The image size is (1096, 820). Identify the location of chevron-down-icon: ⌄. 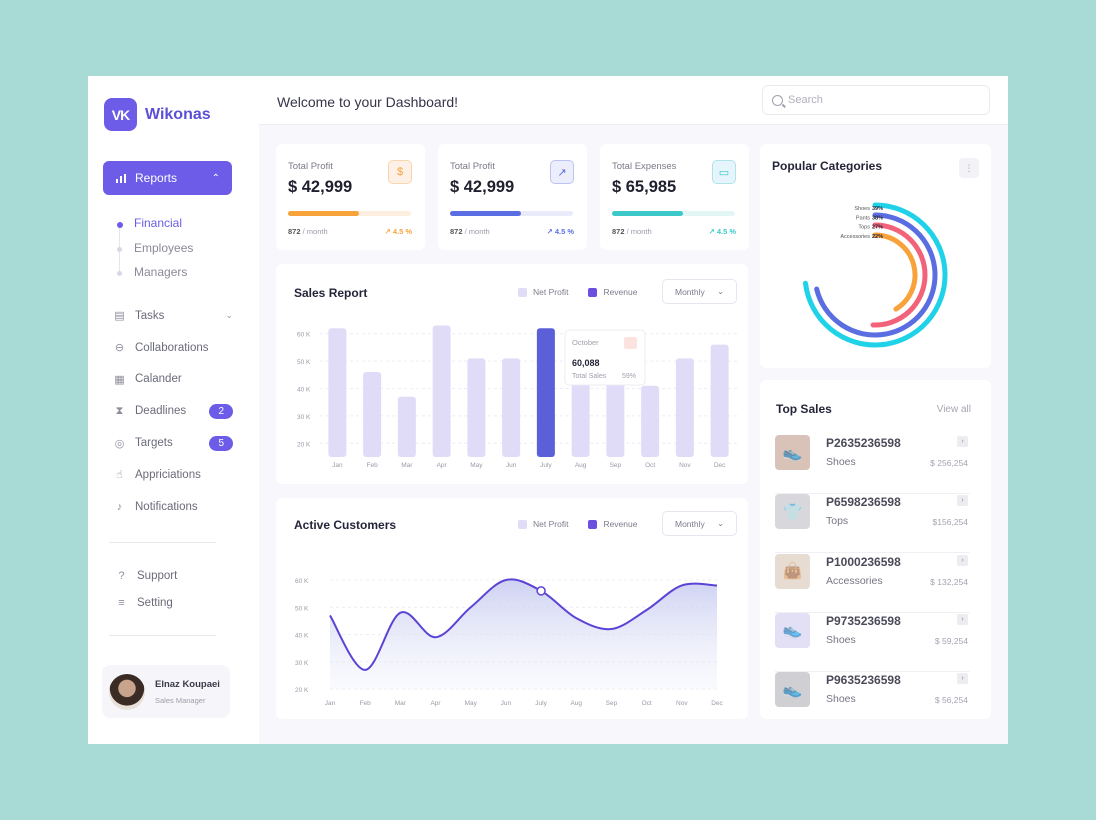
(720, 291).